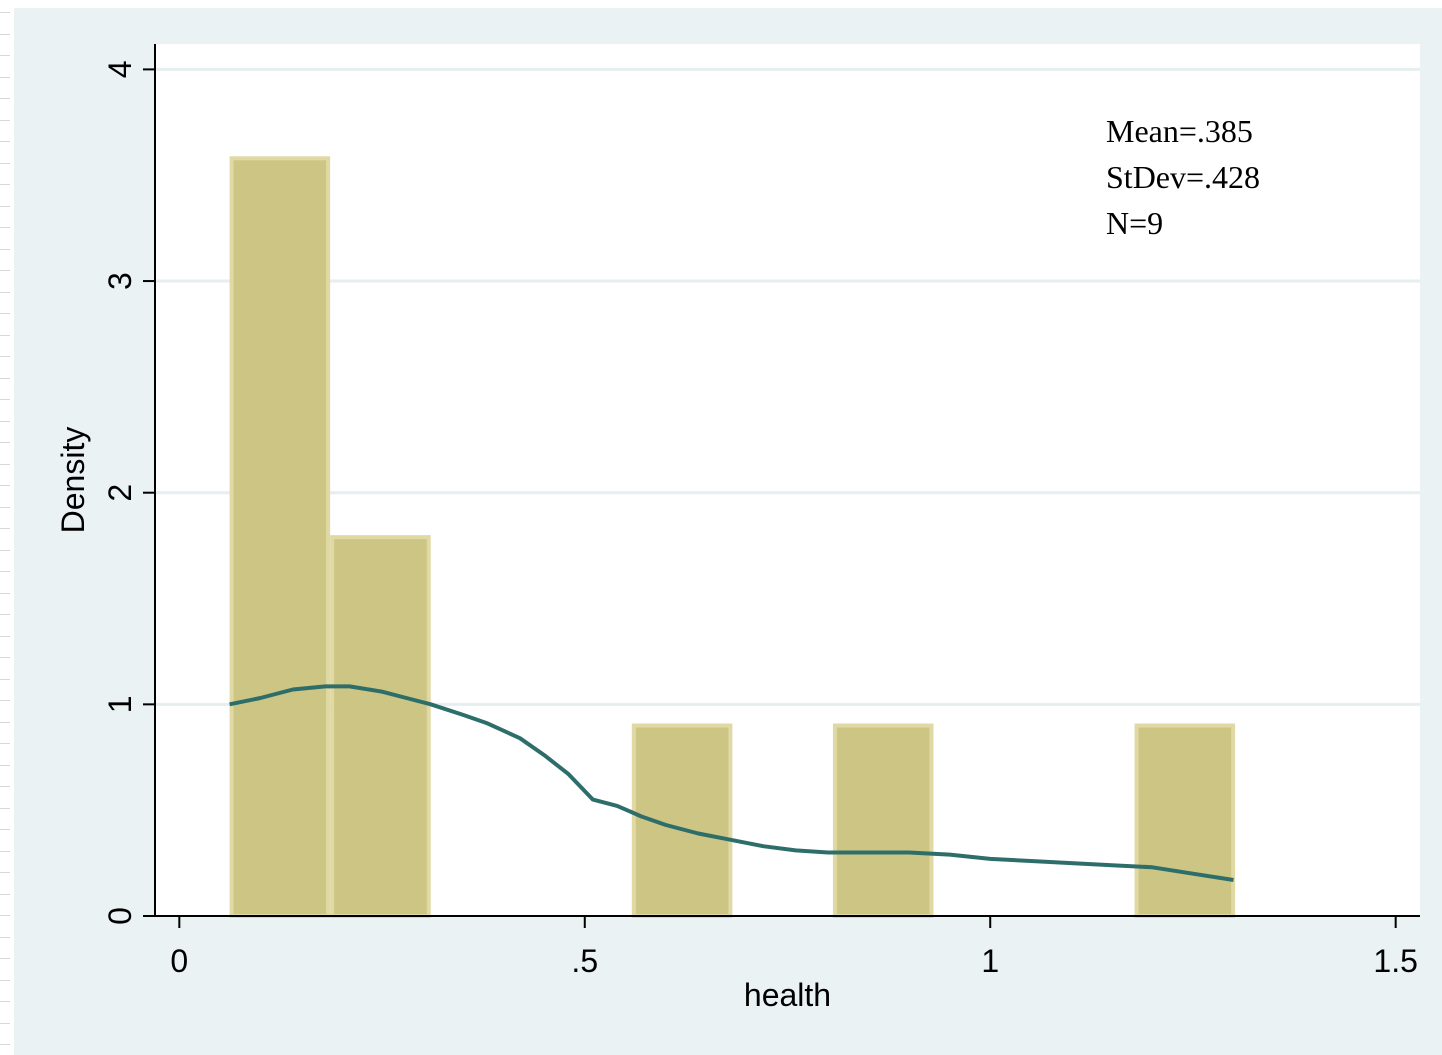 This screenshot has height=1055, width=1442. Describe the element at coordinates (179, 961) in the screenshot. I see `x-tick-label-0: 0` at that location.